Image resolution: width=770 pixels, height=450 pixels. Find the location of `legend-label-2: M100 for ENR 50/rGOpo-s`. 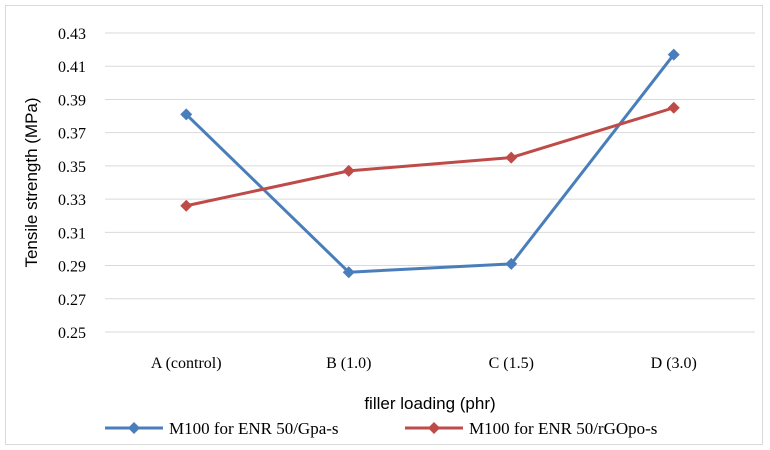

legend-label-2: M100 for ENR 50/rGOpo-s is located at coordinates (563, 428).